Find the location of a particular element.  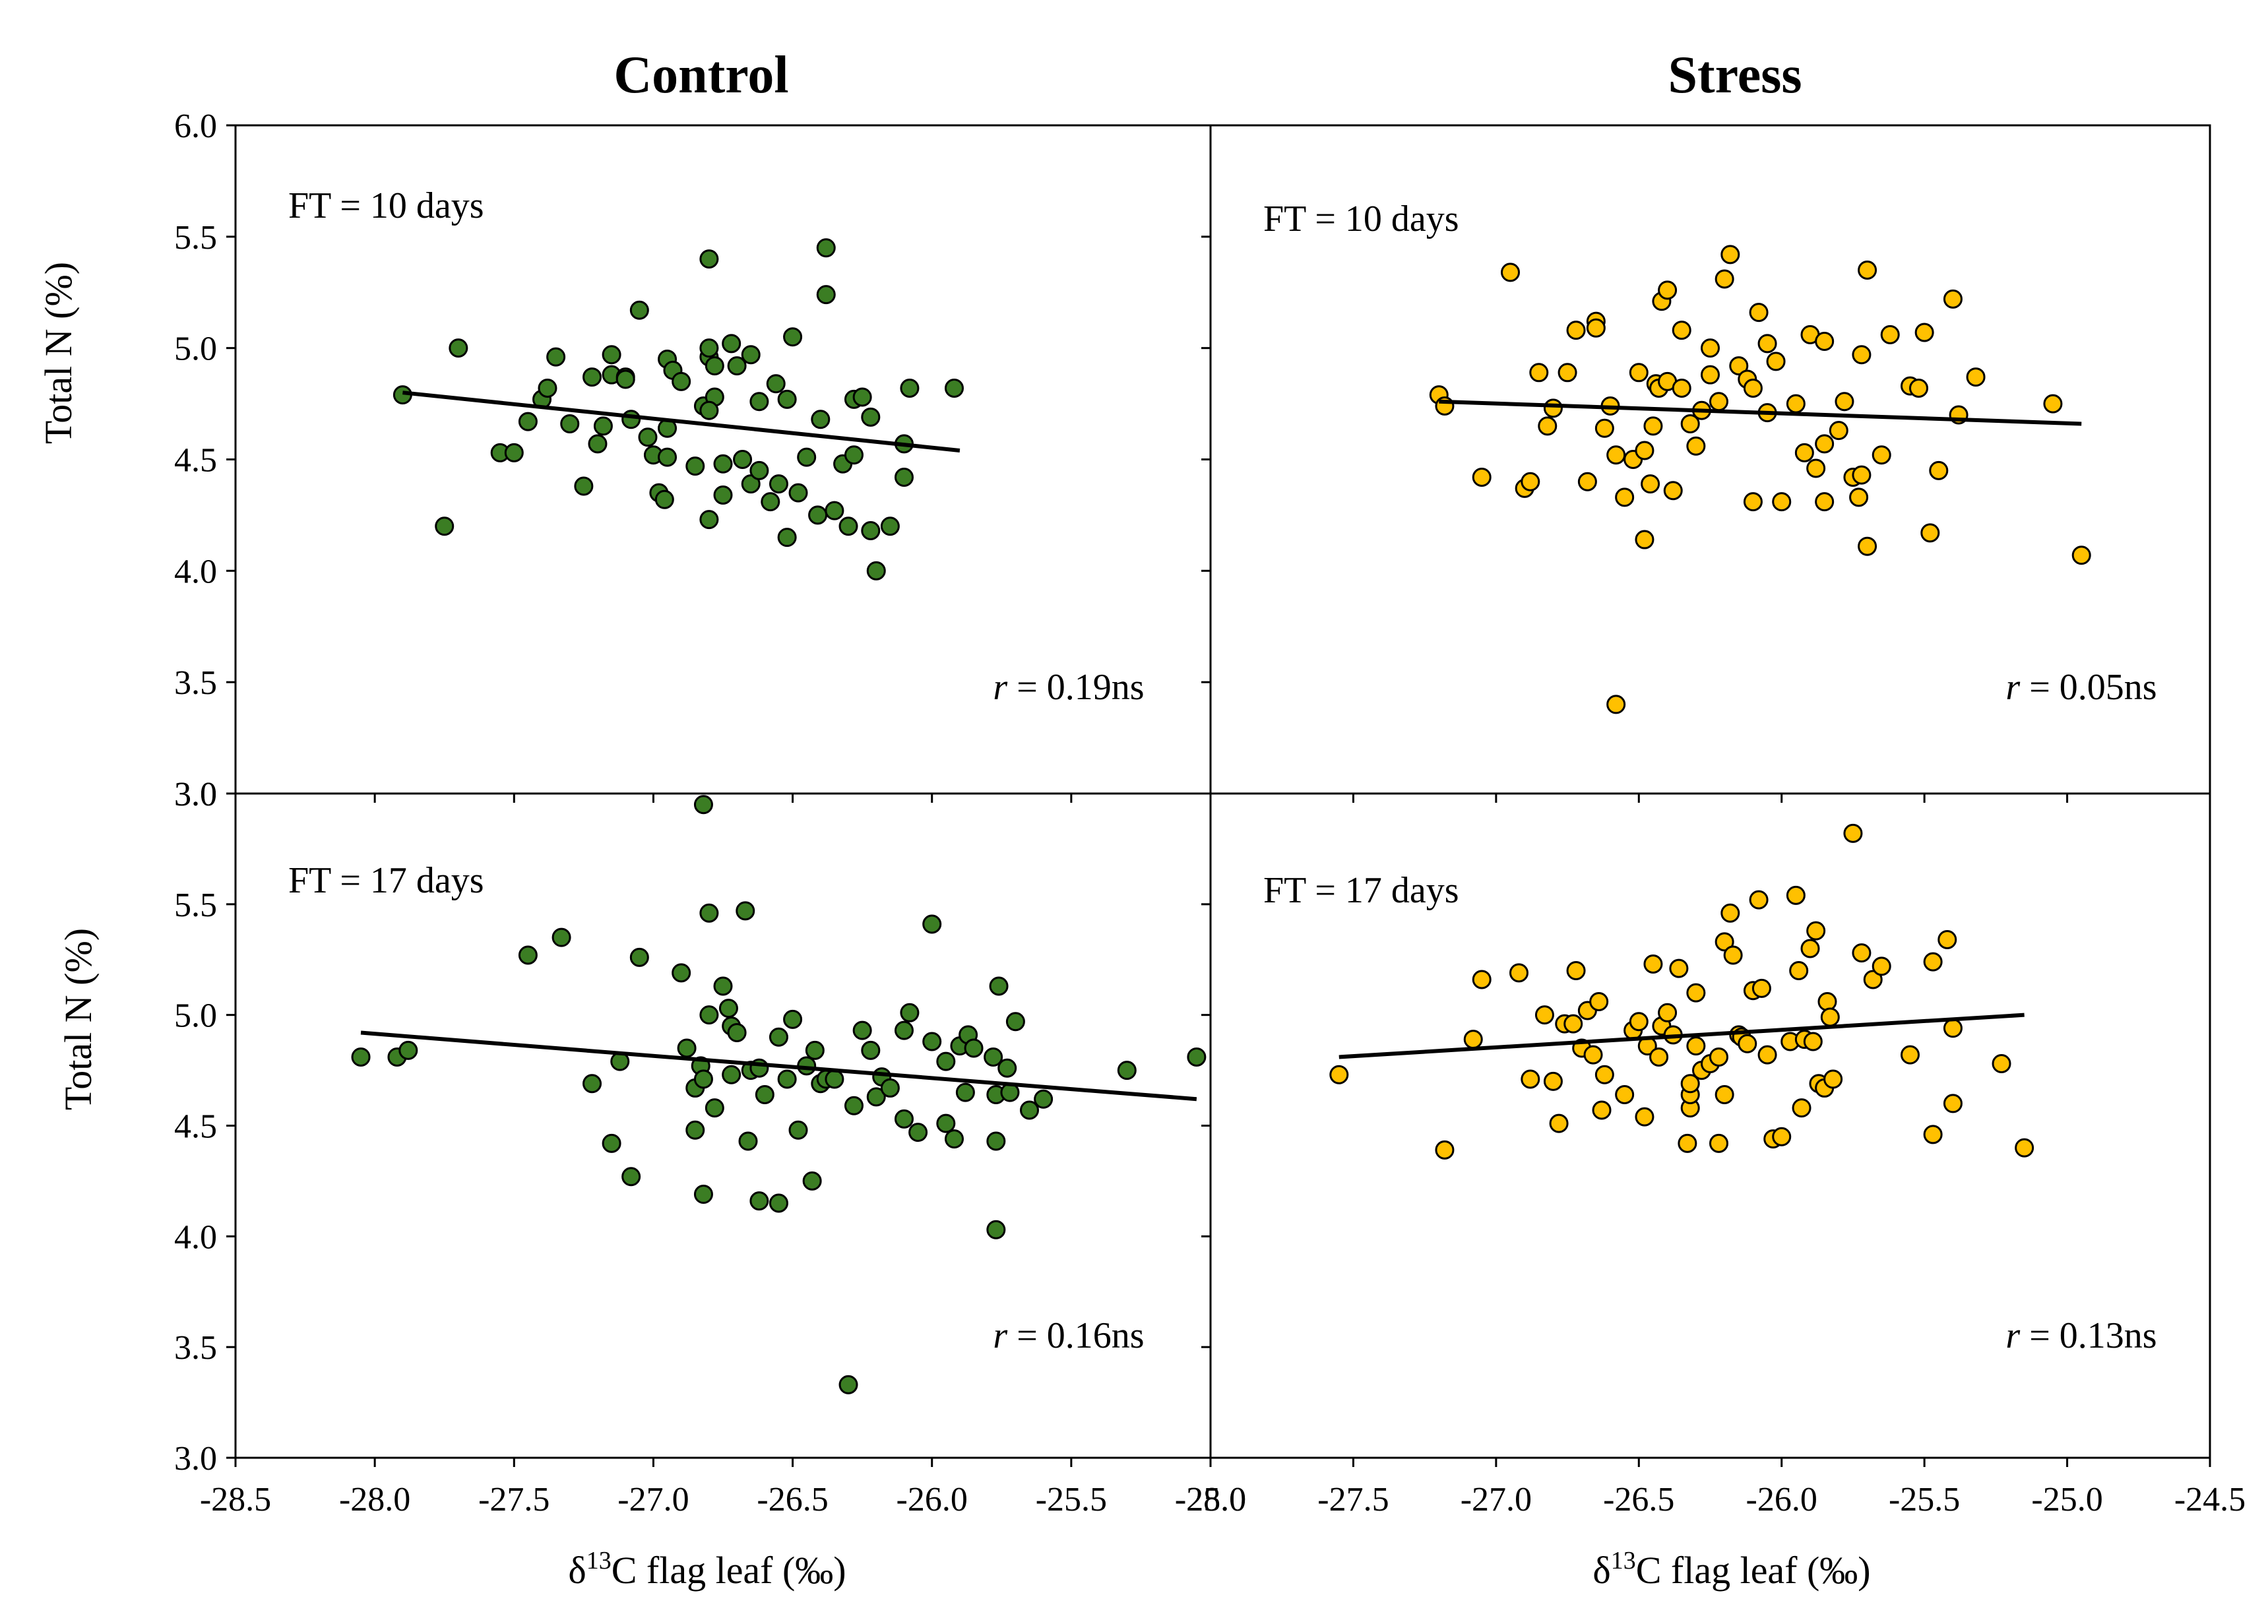

column-title-control: Control is located at coordinates (701, 75).